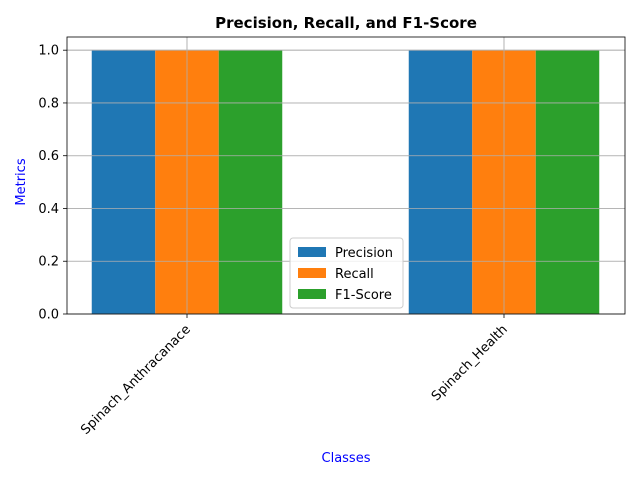 This screenshot has height=480, width=640. Describe the element at coordinates (346, 23) in the screenshot. I see `chart-title: Precision, Recall, and F1-Score` at that location.